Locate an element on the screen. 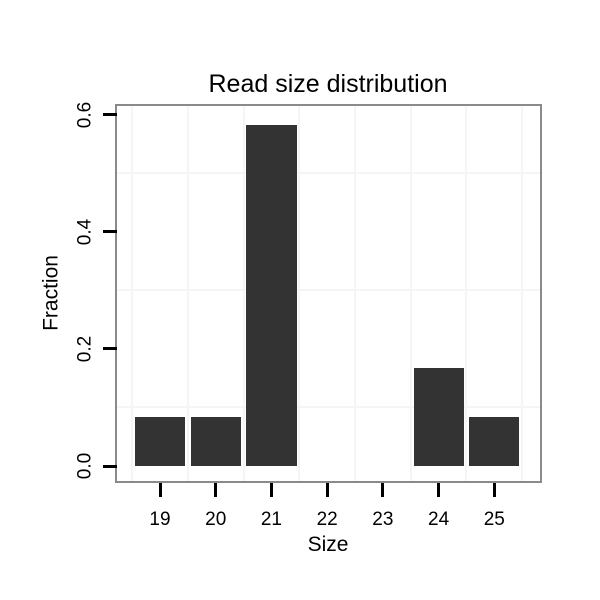 This screenshot has width=600, height=600. y-tick-label: 0.0 is located at coordinates (85, 466).